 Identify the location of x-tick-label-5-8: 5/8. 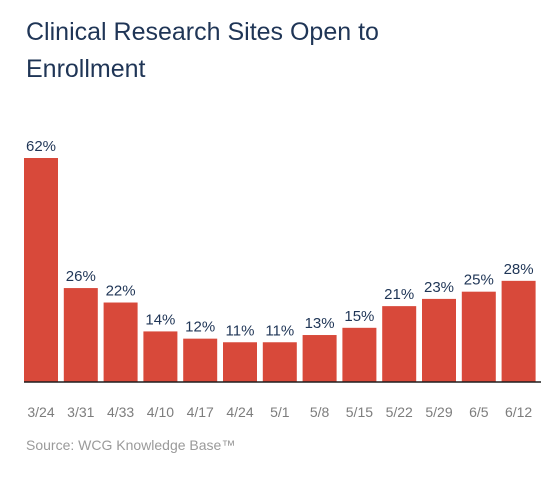
(320, 412).